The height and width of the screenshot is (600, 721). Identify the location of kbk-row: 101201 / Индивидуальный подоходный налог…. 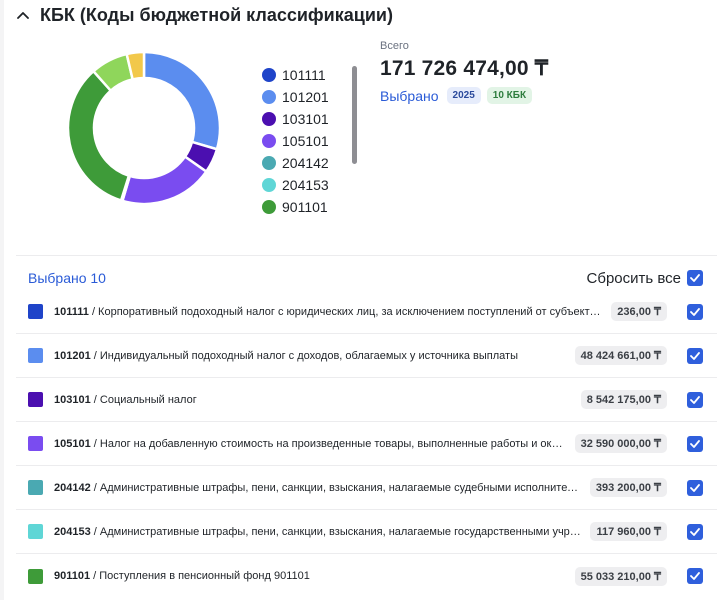
(366, 356).